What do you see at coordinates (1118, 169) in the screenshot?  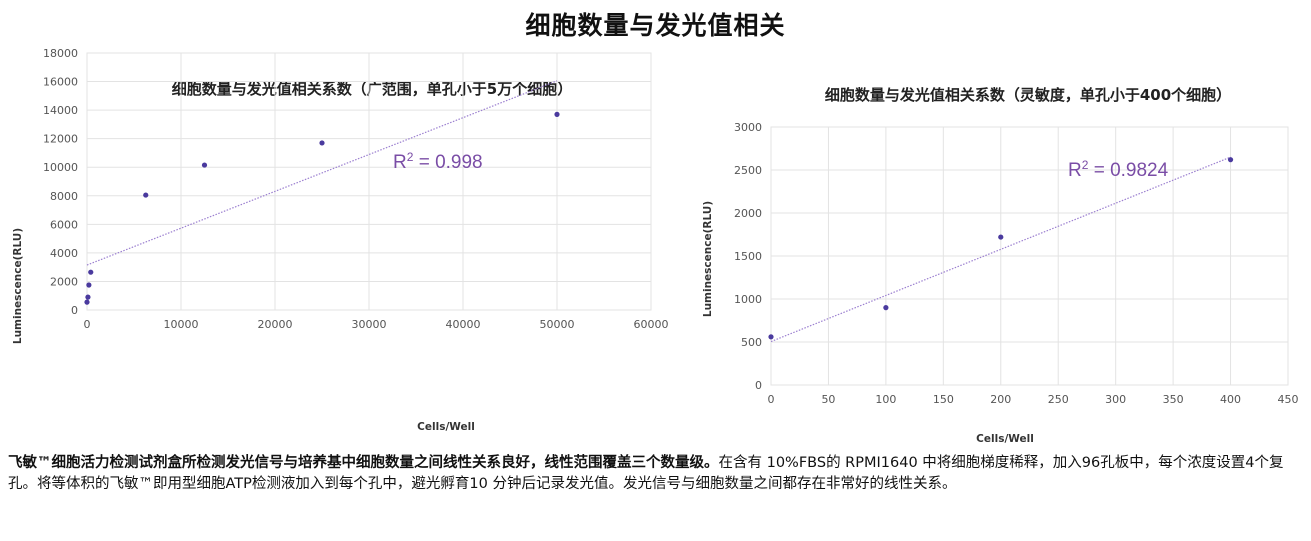 I see `r2-annotation: R2 = 0.9824` at bounding box center [1118, 169].